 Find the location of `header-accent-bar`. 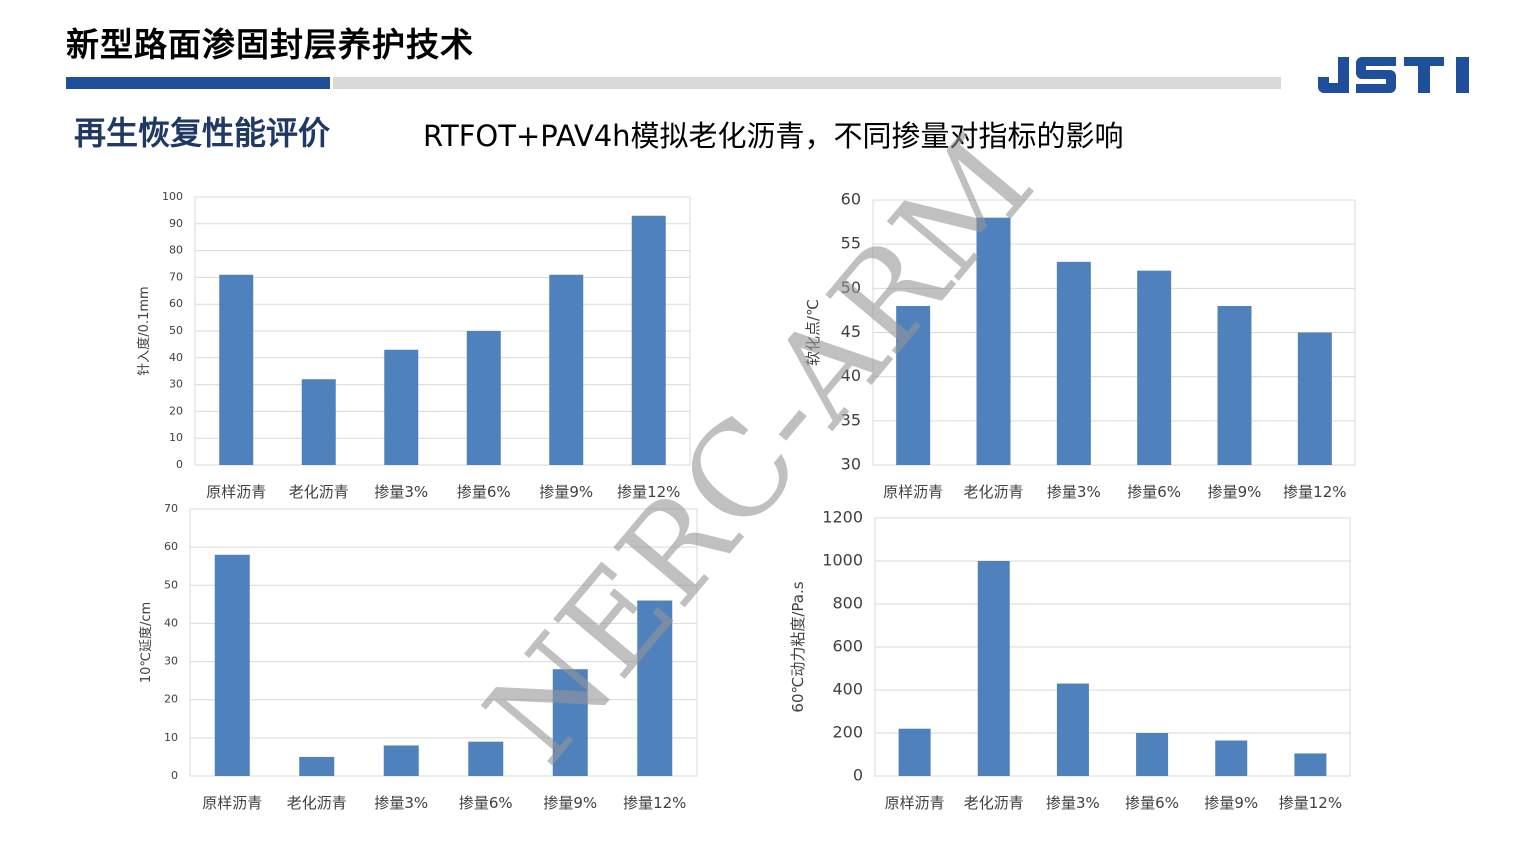

header-accent-bar is located at coordinates (198, 83).